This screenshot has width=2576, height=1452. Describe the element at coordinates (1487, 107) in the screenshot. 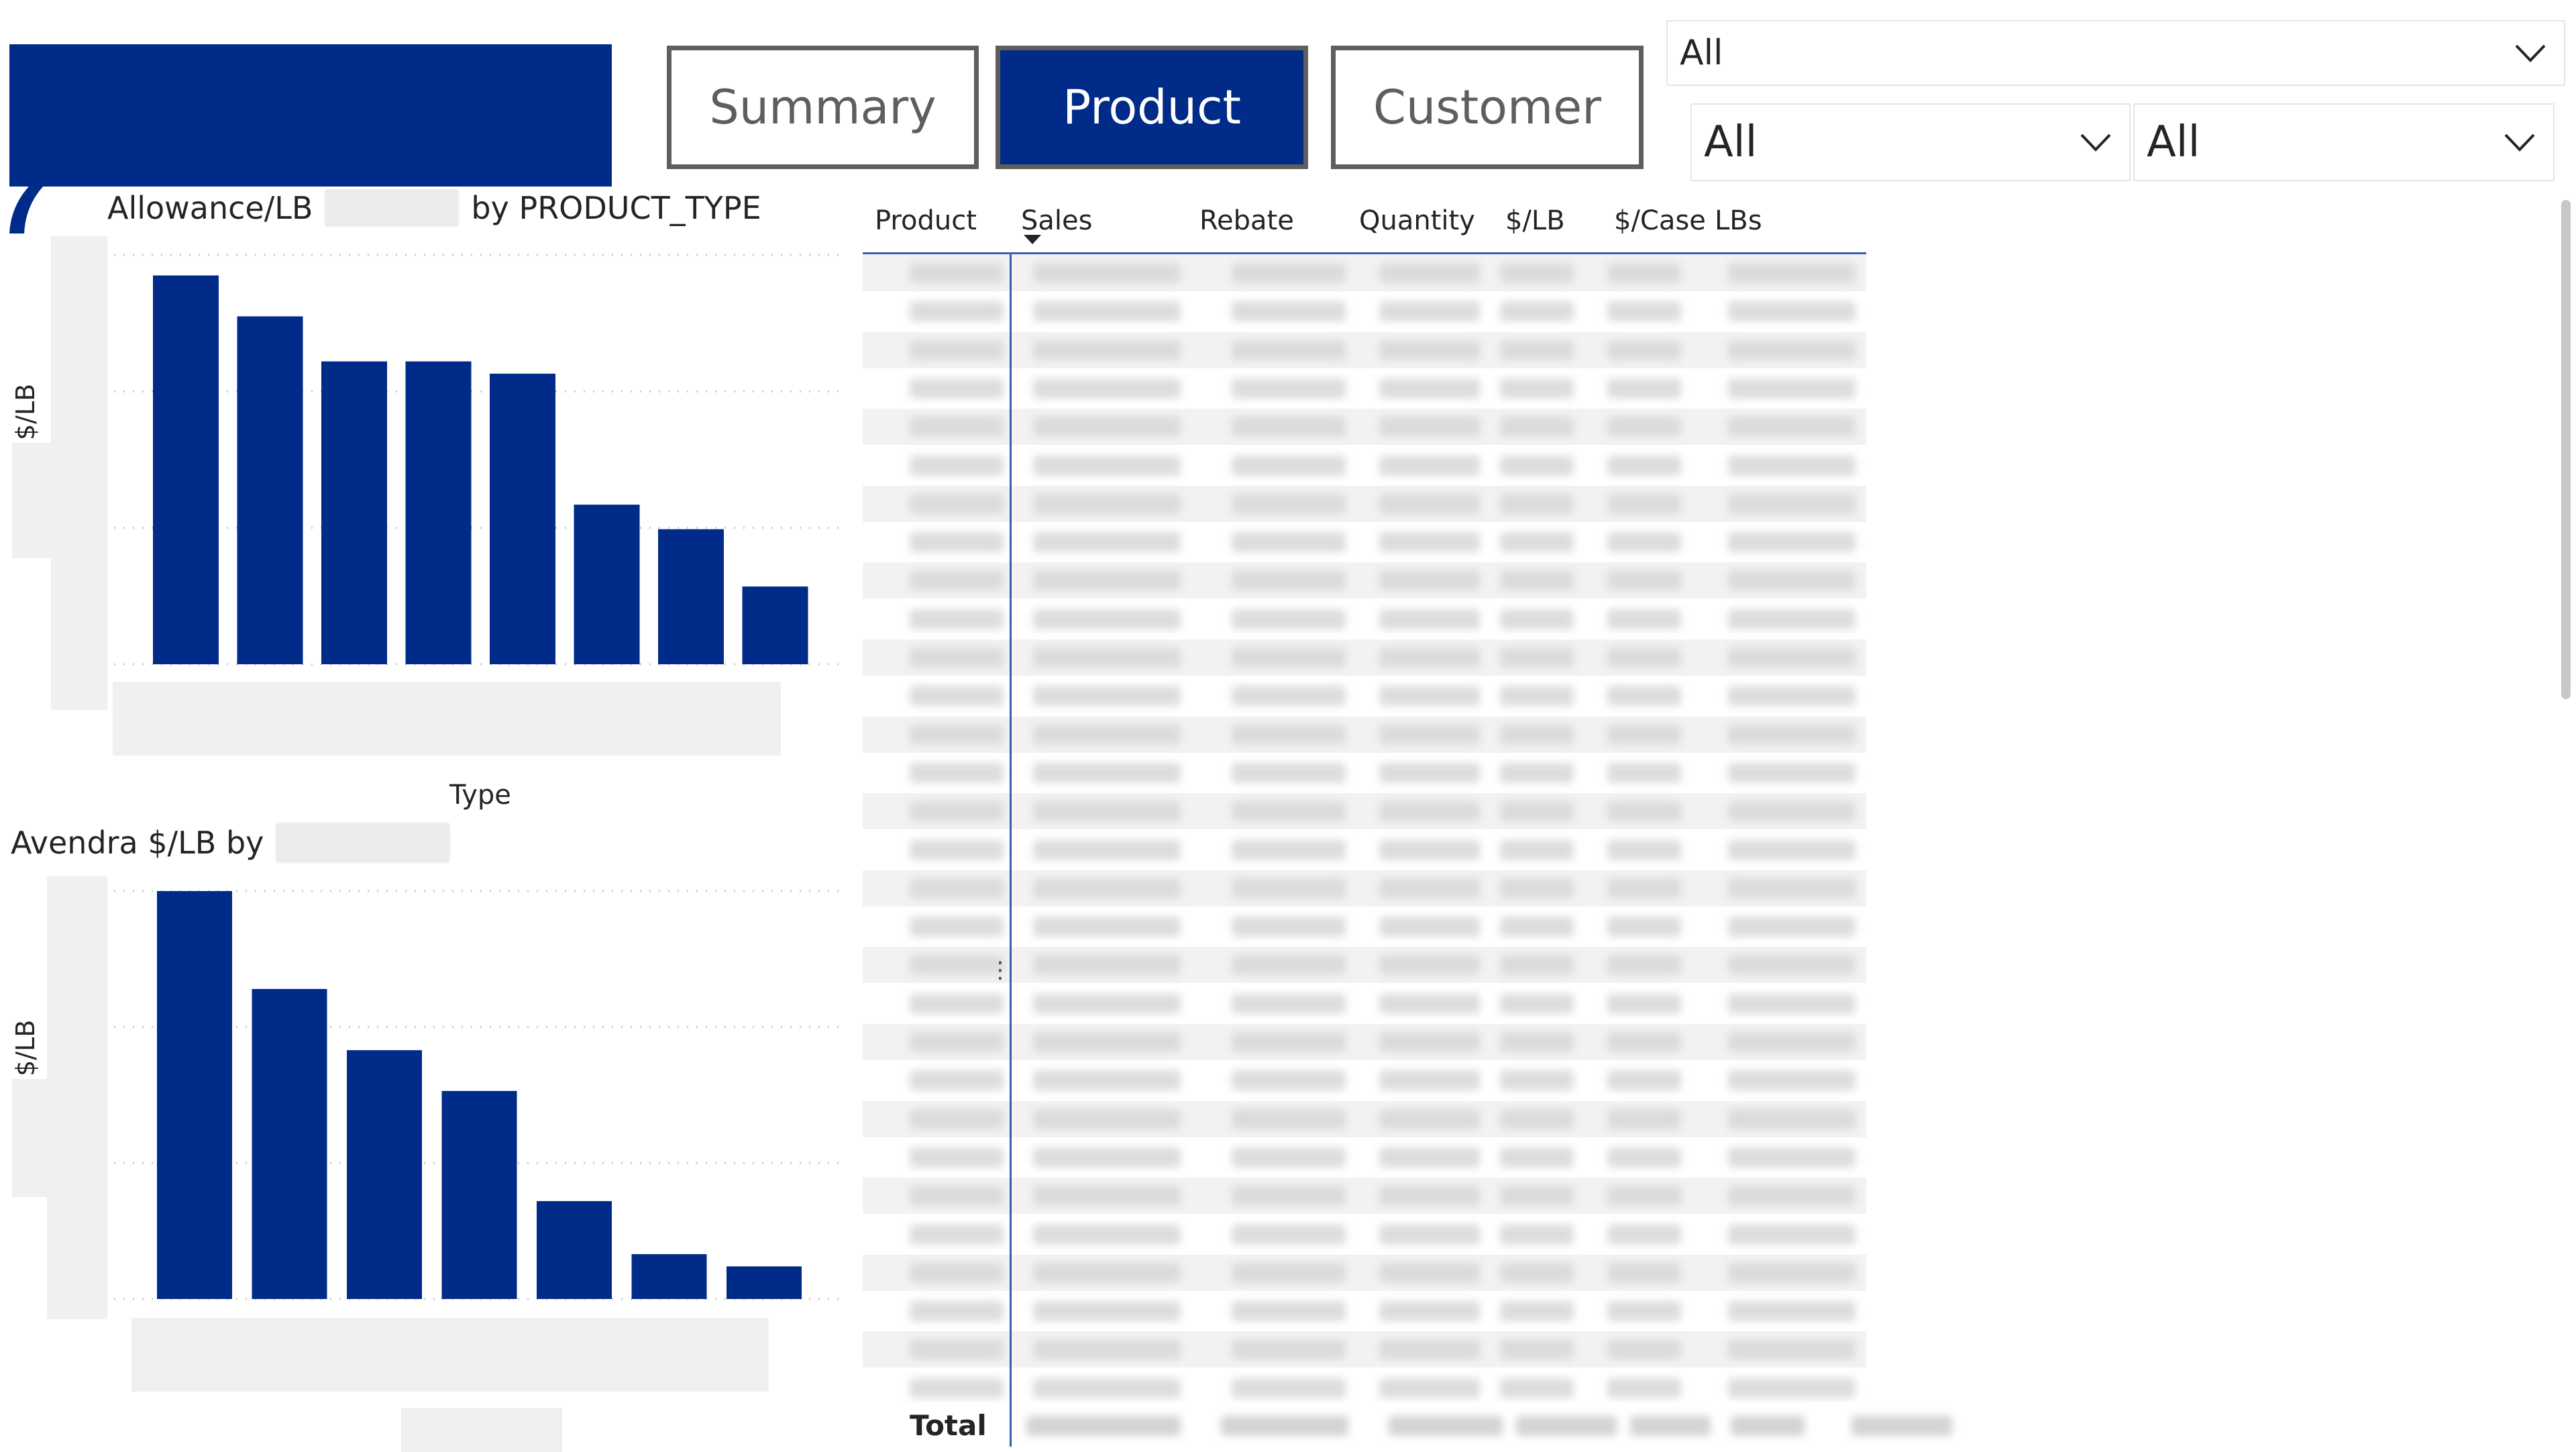

I see `customer-nav-button: Customer` at that location.